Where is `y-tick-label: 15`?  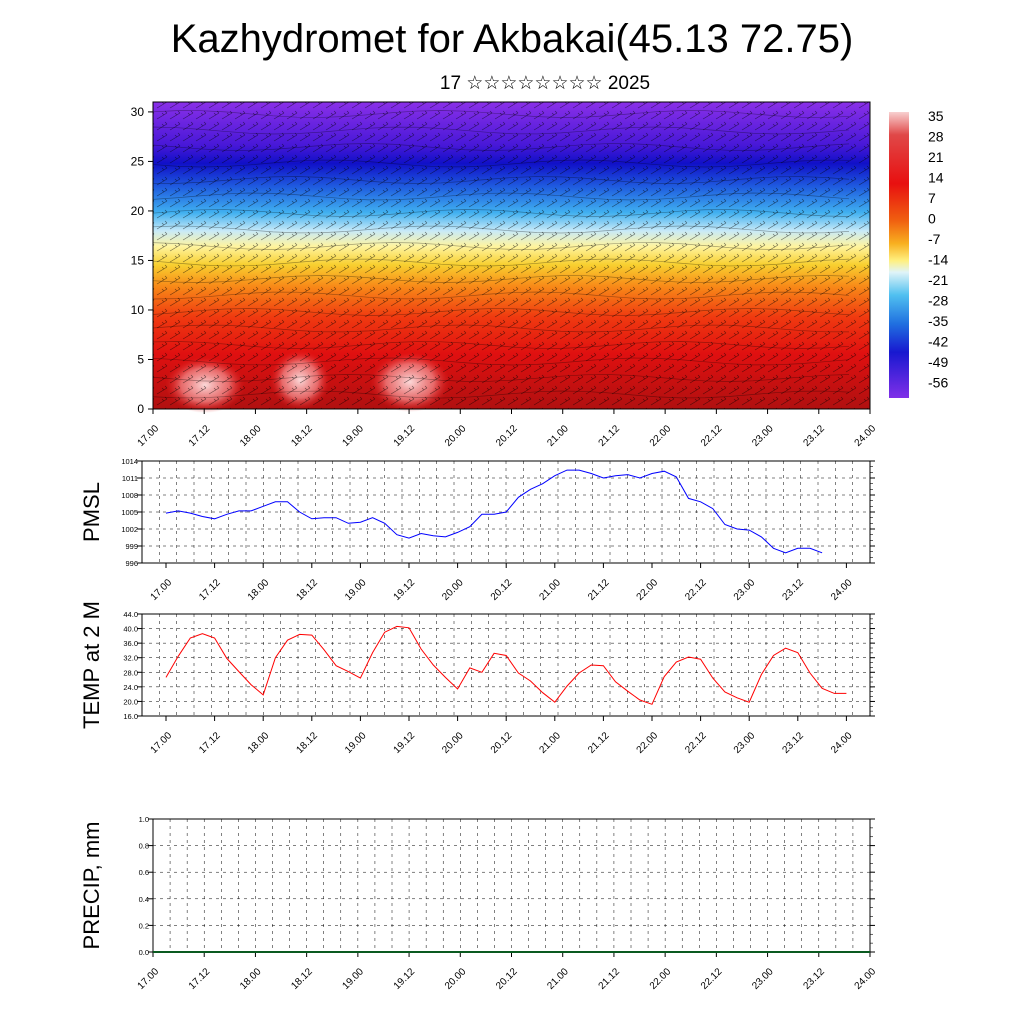
y-tick-label: 15 is located at coordinates (138, 260).